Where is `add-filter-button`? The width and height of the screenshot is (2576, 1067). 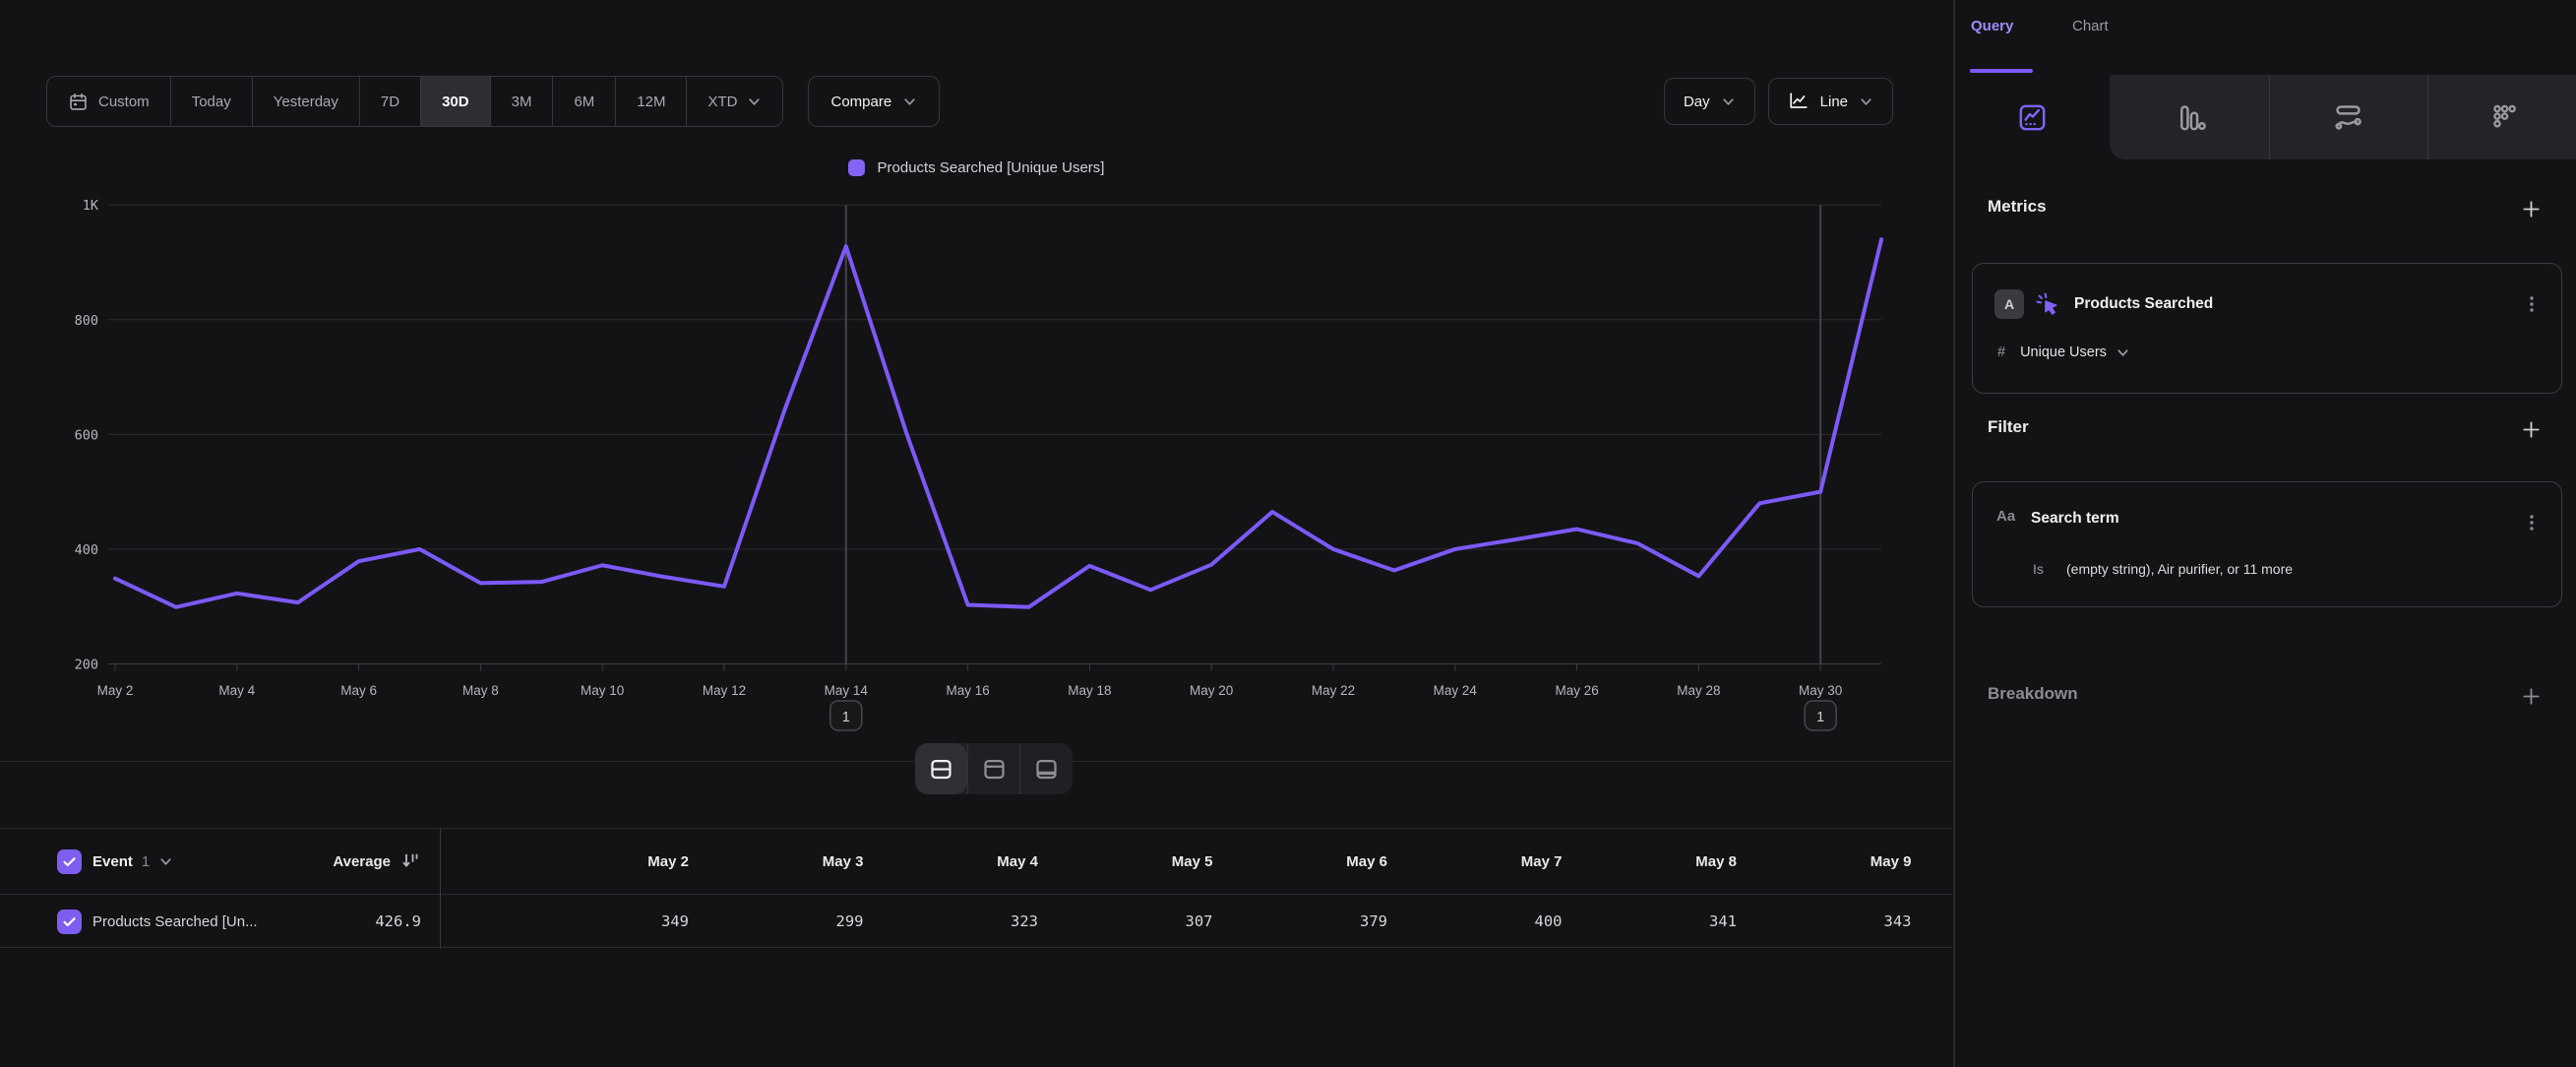 add-filter-button is located at coordinates (2531, 432).